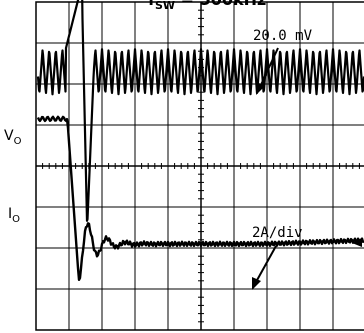  What do you see at coordinates (277, 233) in the screenshot?
I see `io-scale-annotation: 2A/div` at bounding box center [277, 233].